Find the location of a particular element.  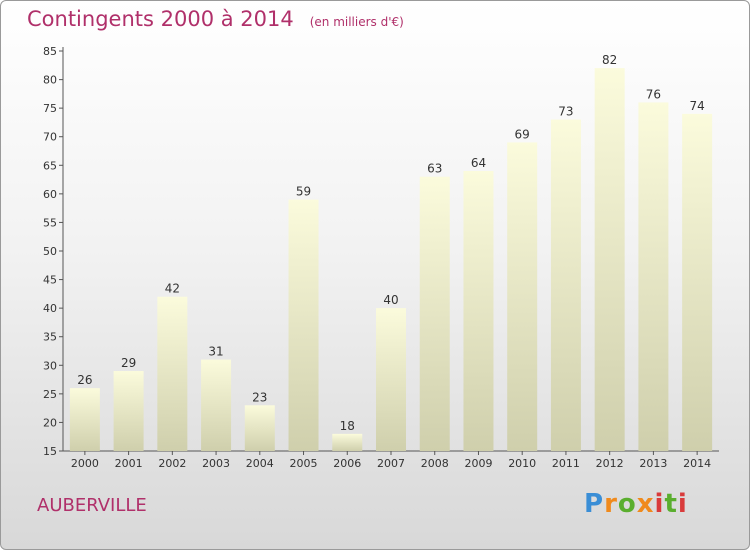

y-tick-label: 65 is located at coordinates (50, 165).